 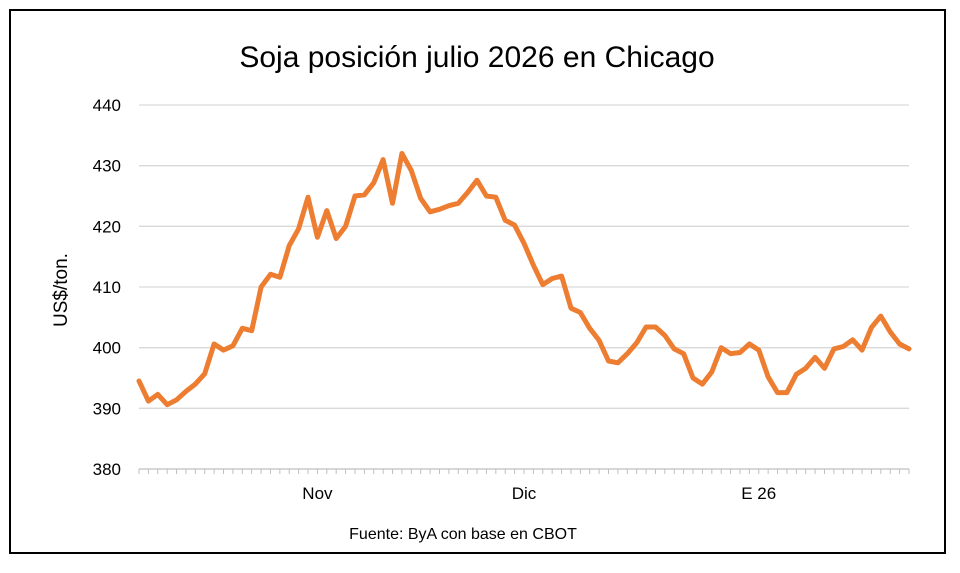 What do you see at coordinates (524, 493) in the screenshot?
I see `x-tick-label: Dic` at bounding box center [524, 493].